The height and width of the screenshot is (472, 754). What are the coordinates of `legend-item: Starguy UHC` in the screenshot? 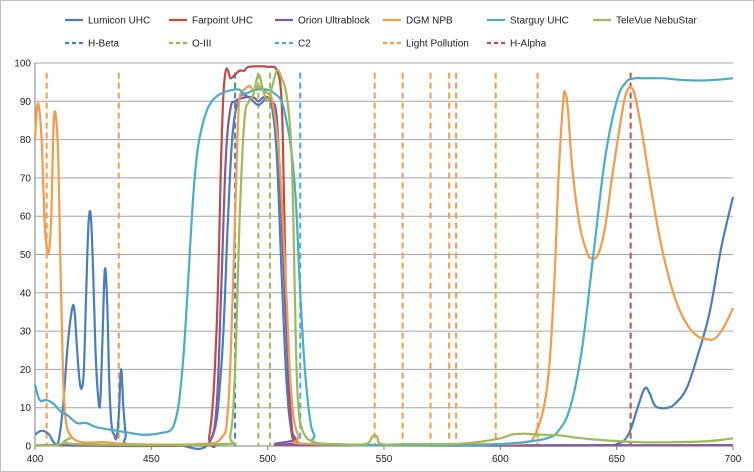 It's located at (528, 21).